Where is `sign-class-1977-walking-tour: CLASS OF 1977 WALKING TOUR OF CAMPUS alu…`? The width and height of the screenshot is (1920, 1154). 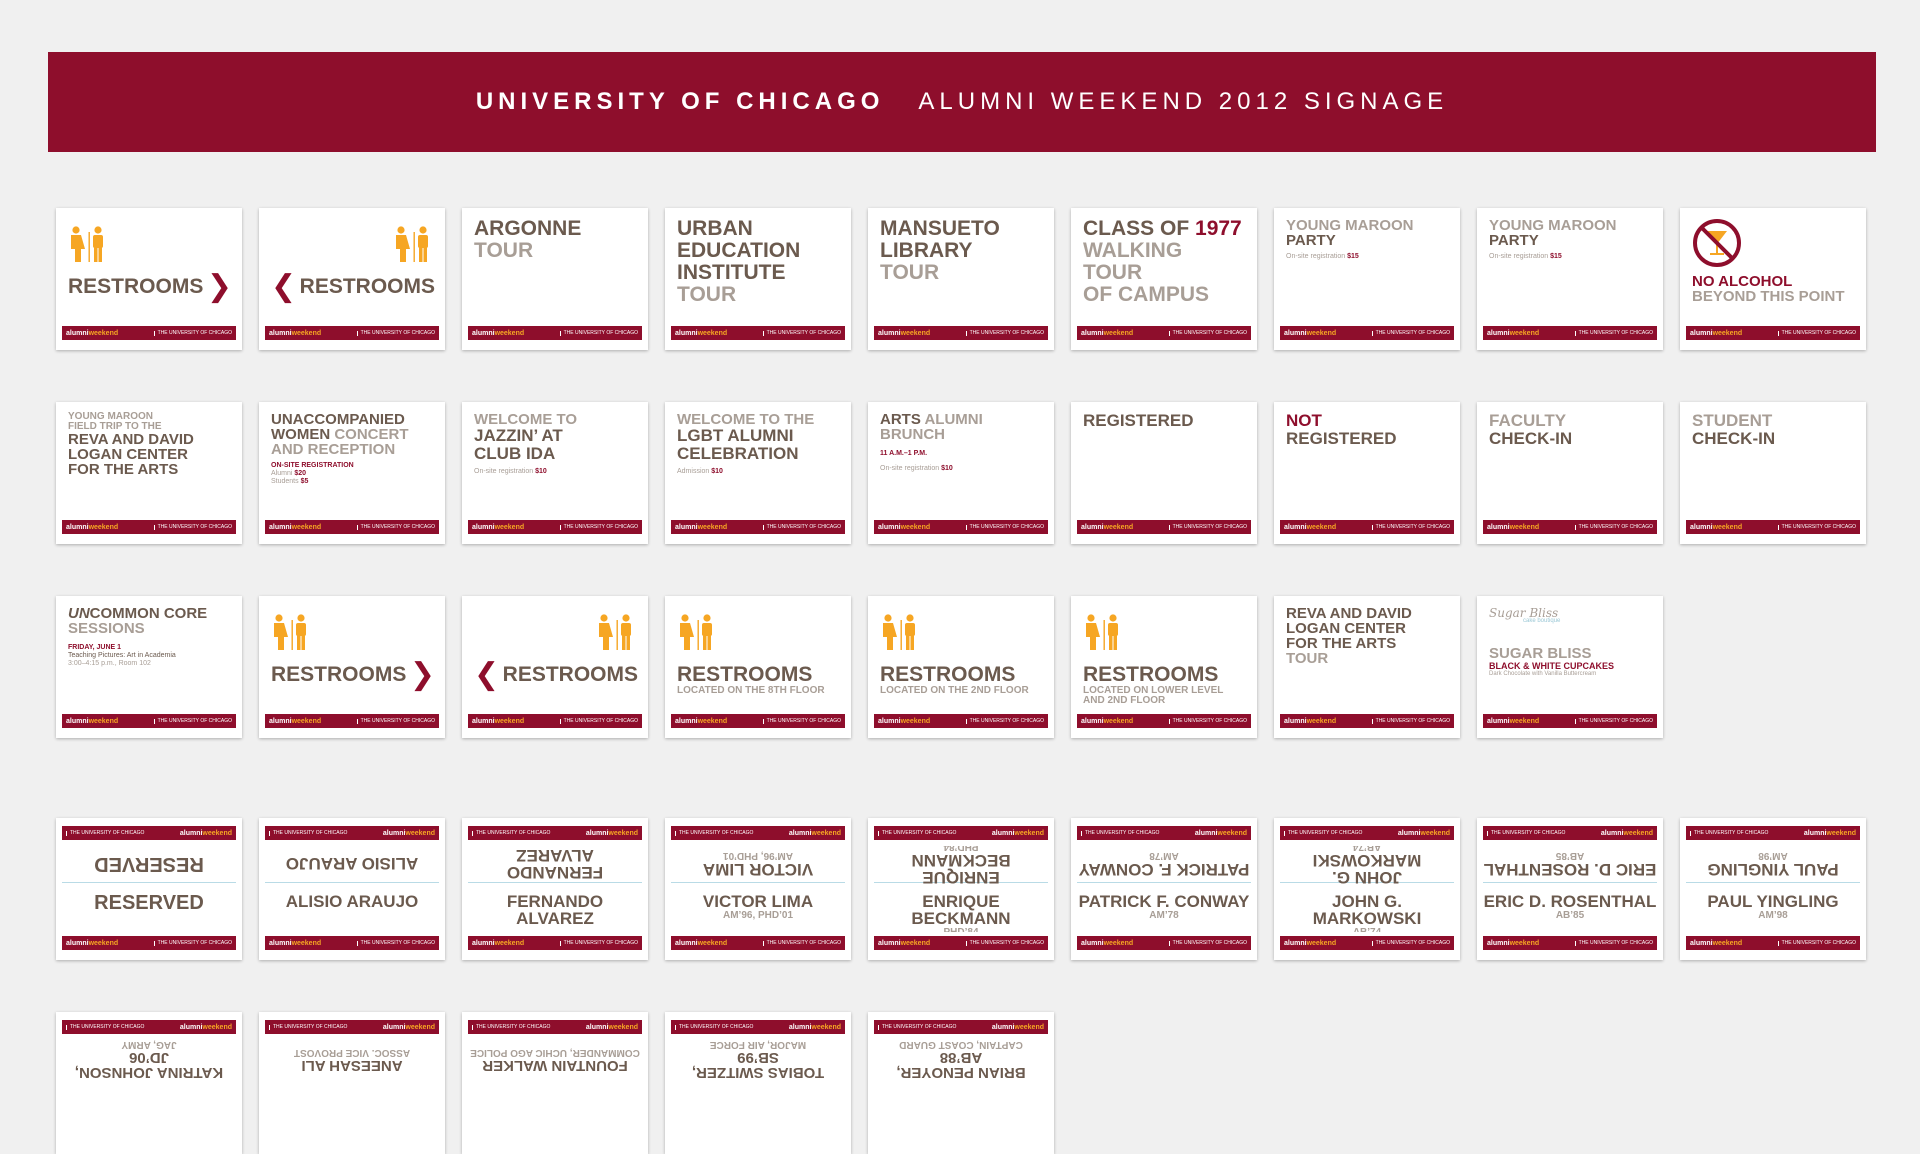 sign-class-1977-walking-tour: CLASS OF 1977 WALKING TOUR OF CAMPUS alu… is located at coordinates (1164, 279).